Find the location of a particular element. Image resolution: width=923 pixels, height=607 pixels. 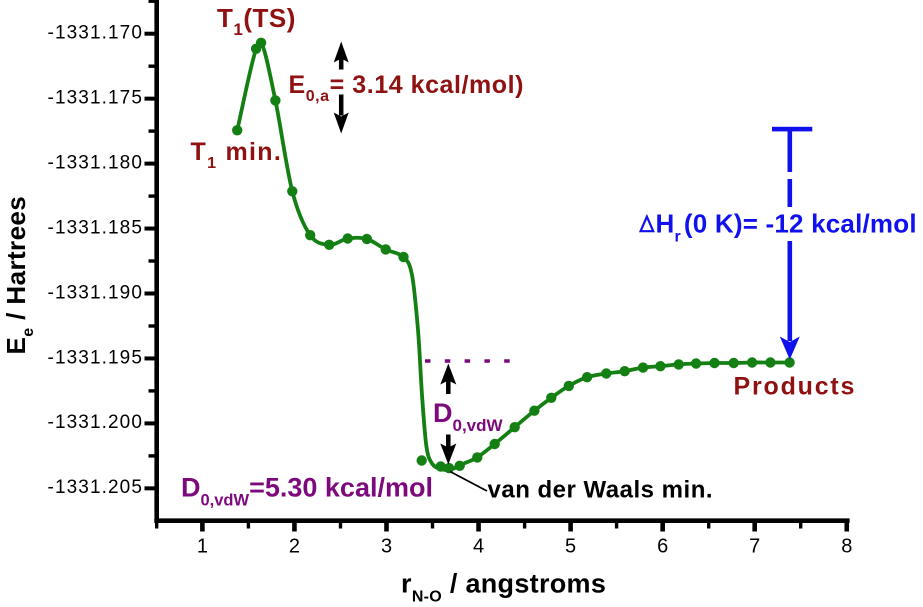

svg-text: -1331.170 is located at coordinates (95, 33).